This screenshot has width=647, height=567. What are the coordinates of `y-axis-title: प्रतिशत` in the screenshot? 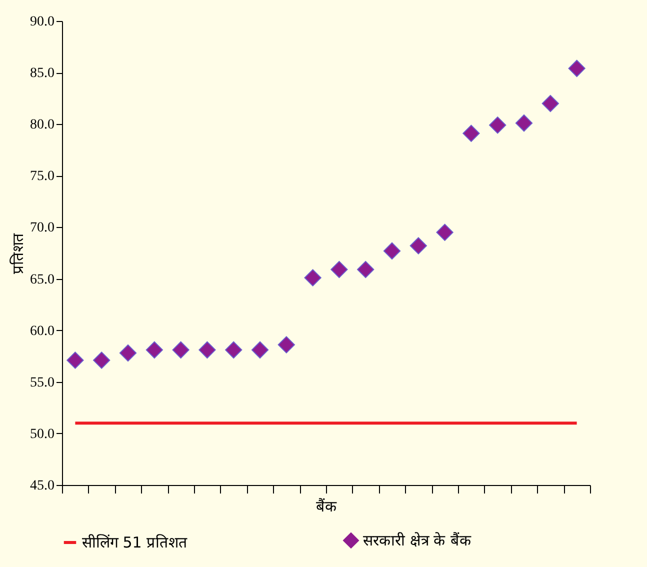 It's located at (18, 253).